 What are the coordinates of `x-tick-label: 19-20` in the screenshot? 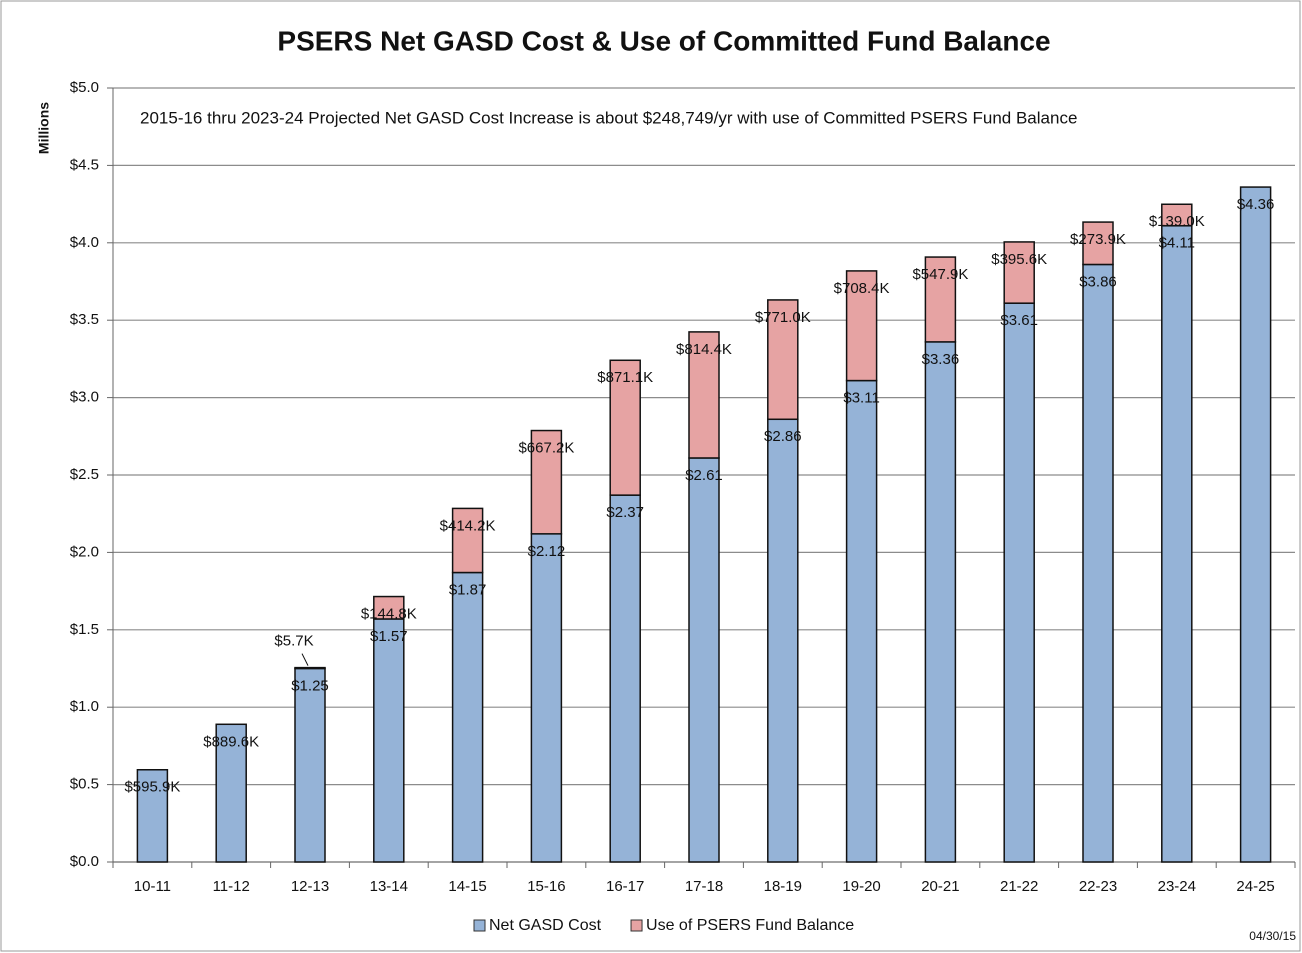 It's located at (861, 886).